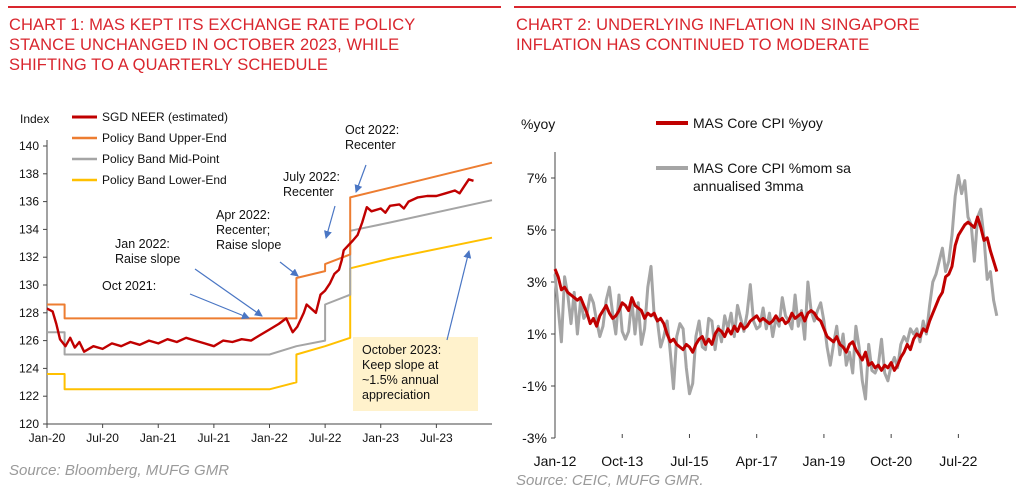 The image size is (1022, 502). I want to click on chart1-annotation-text: Apr 2022:, so click(243, 215).